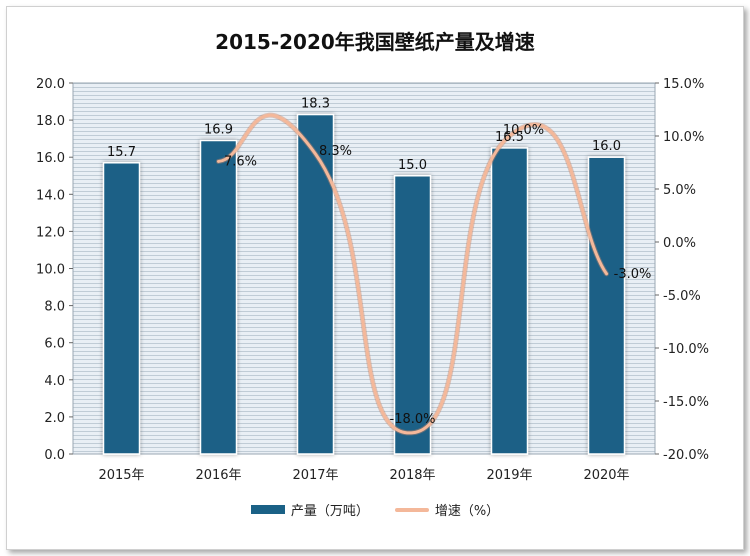 This screenshot has height=556, width=750. What do you see at coordinates (218, 475) in the screenshot?
I see `category-label-1: 2016年` at bounding box center [218, 475].